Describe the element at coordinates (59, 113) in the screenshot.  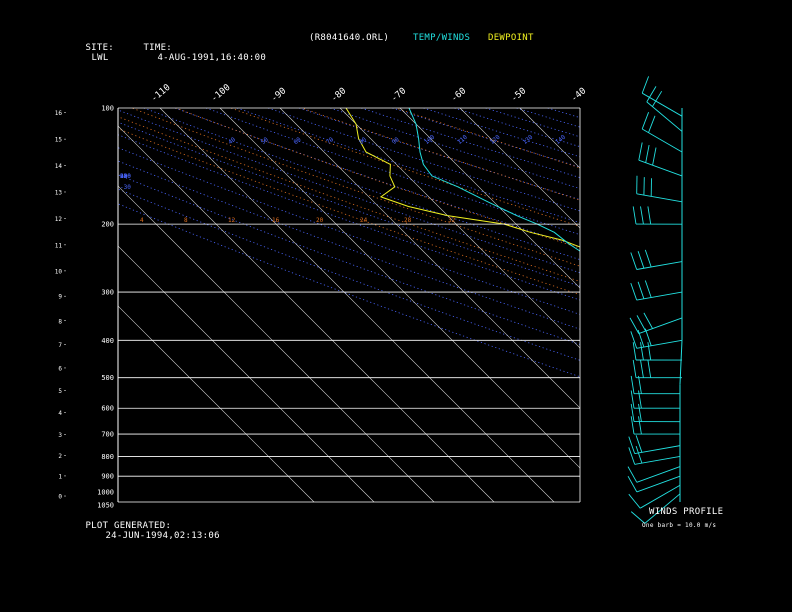
I see `height-km-label: 16` at that location.